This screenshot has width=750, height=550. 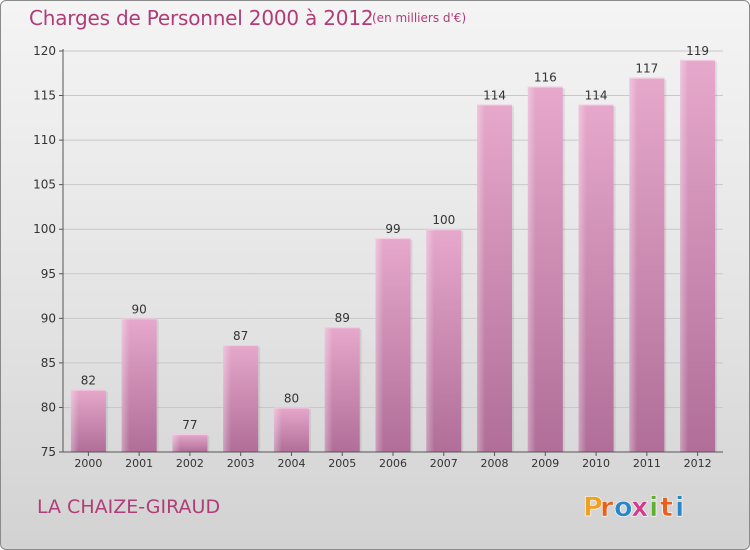 I want to click on data-label: 82, so click(x=88, y=381).